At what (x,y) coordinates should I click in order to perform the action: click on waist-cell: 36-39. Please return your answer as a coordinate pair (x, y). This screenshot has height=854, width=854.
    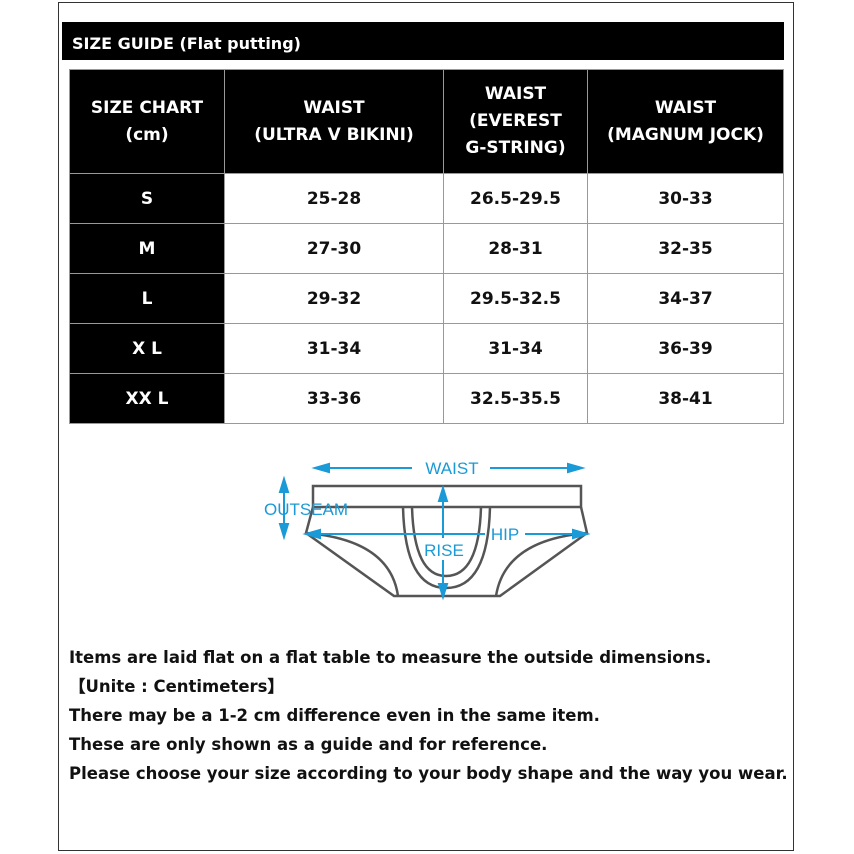
    Looking at the image, I should click on (685, 348).